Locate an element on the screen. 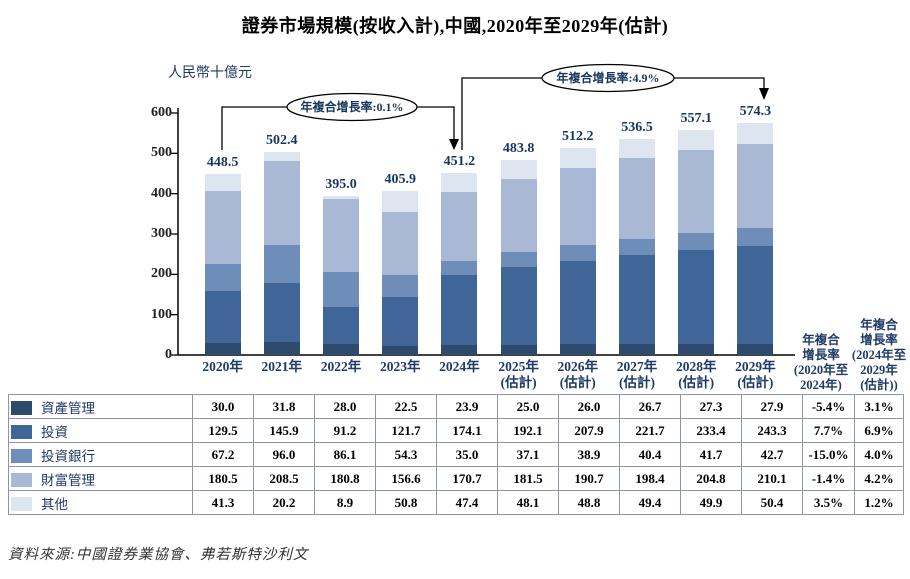 The height and width of the screenshot is (579, 910). cagr-value-cell: -1.4% is located at coordinates (828, 478).